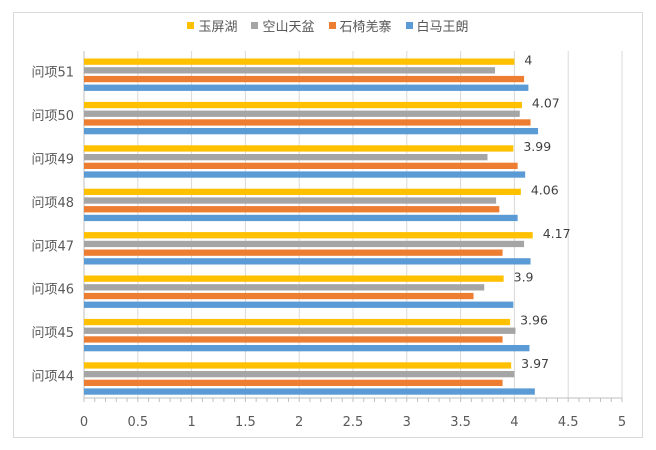 The height and width of the screenshot is (450, 656). Describe the element at coordinates (52, 333) in the screenshot. I see `category-label: 问项45` at that location.